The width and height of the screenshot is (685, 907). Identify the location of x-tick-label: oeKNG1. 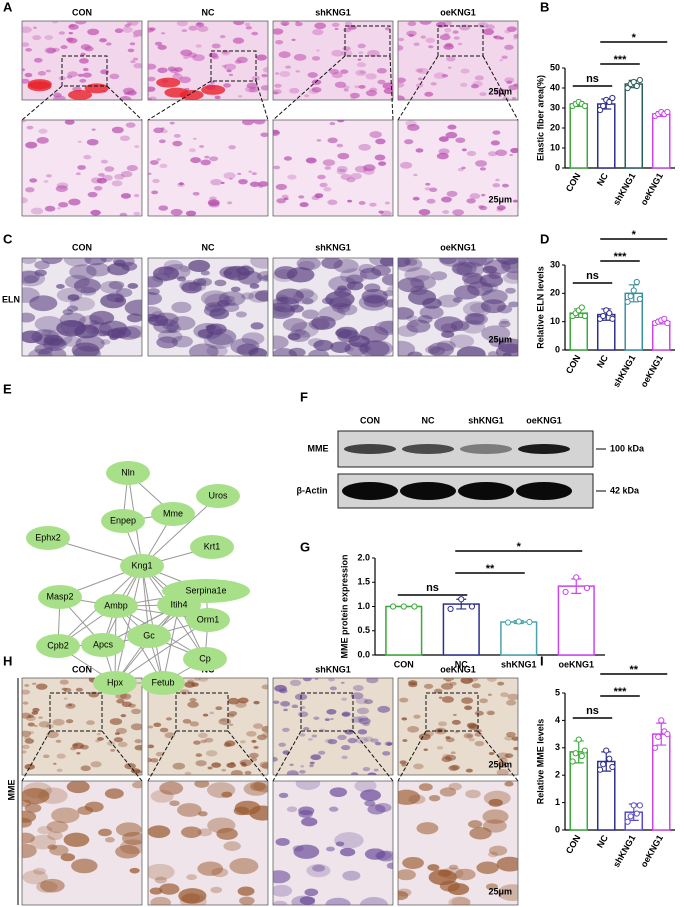
(652, 189).